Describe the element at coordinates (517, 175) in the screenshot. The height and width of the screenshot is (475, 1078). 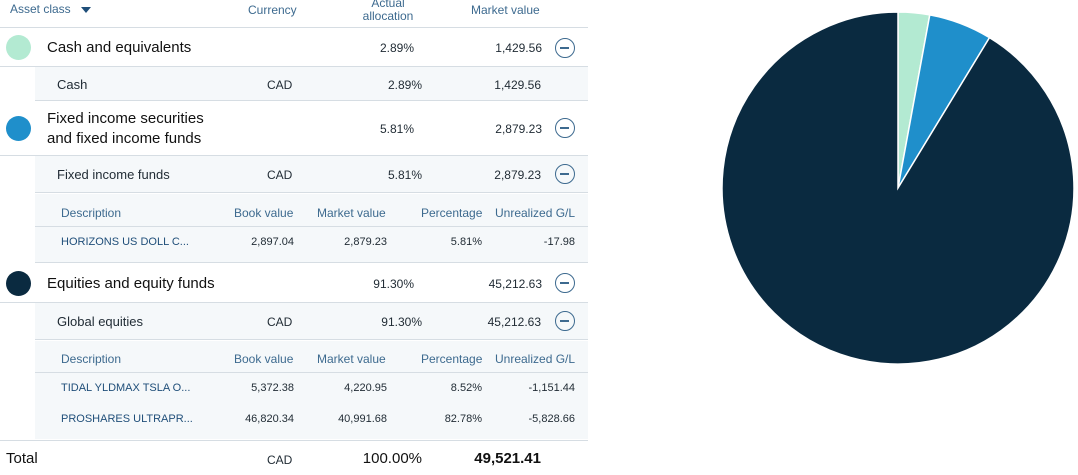
I see `subgroup-market-value: 2,879.23` at that location.